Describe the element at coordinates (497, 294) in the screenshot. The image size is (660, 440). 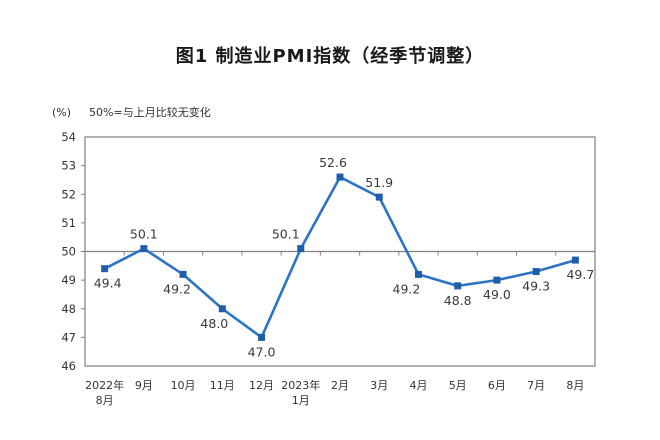
I see `data-point-label: 49.0` at that location.